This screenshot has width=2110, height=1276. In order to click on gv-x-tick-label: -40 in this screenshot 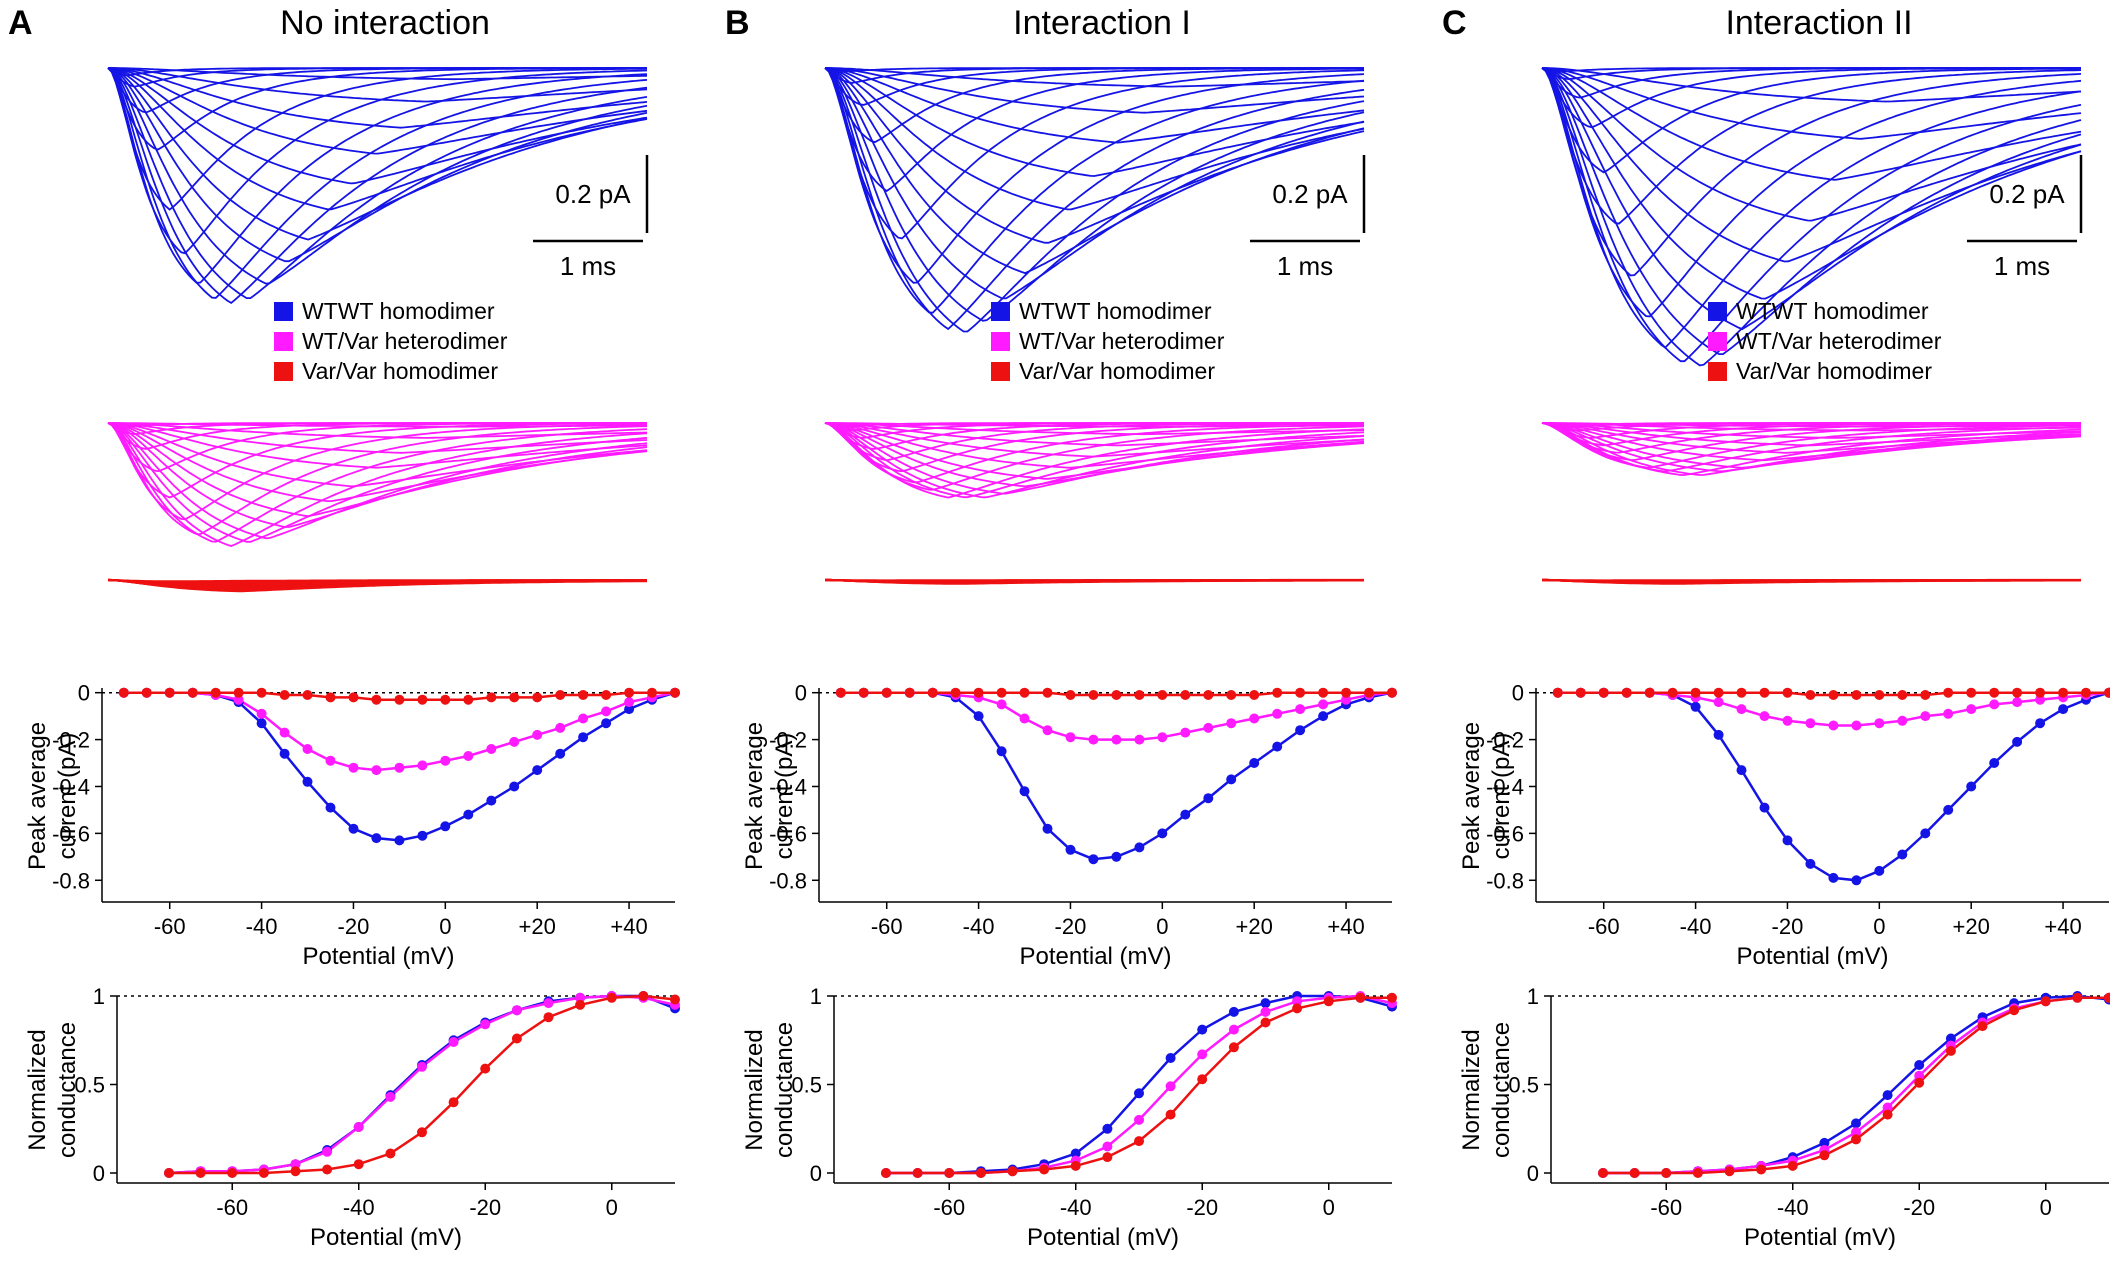, I will do `click(1793, 1207)`.